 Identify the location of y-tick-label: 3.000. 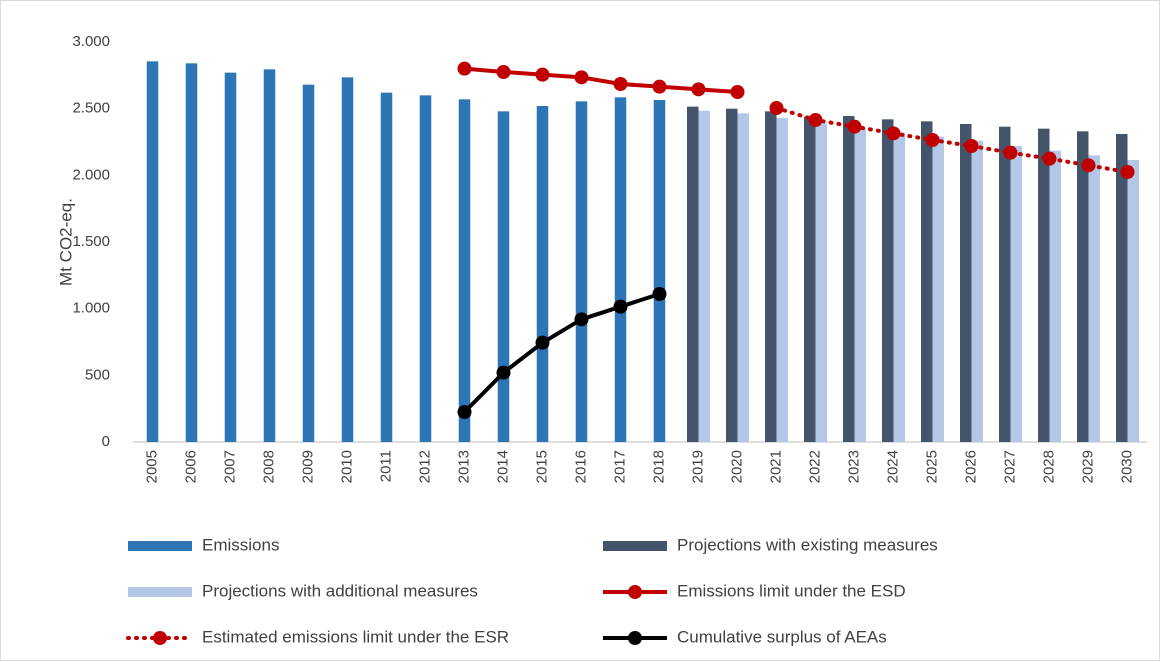
(91, 41).